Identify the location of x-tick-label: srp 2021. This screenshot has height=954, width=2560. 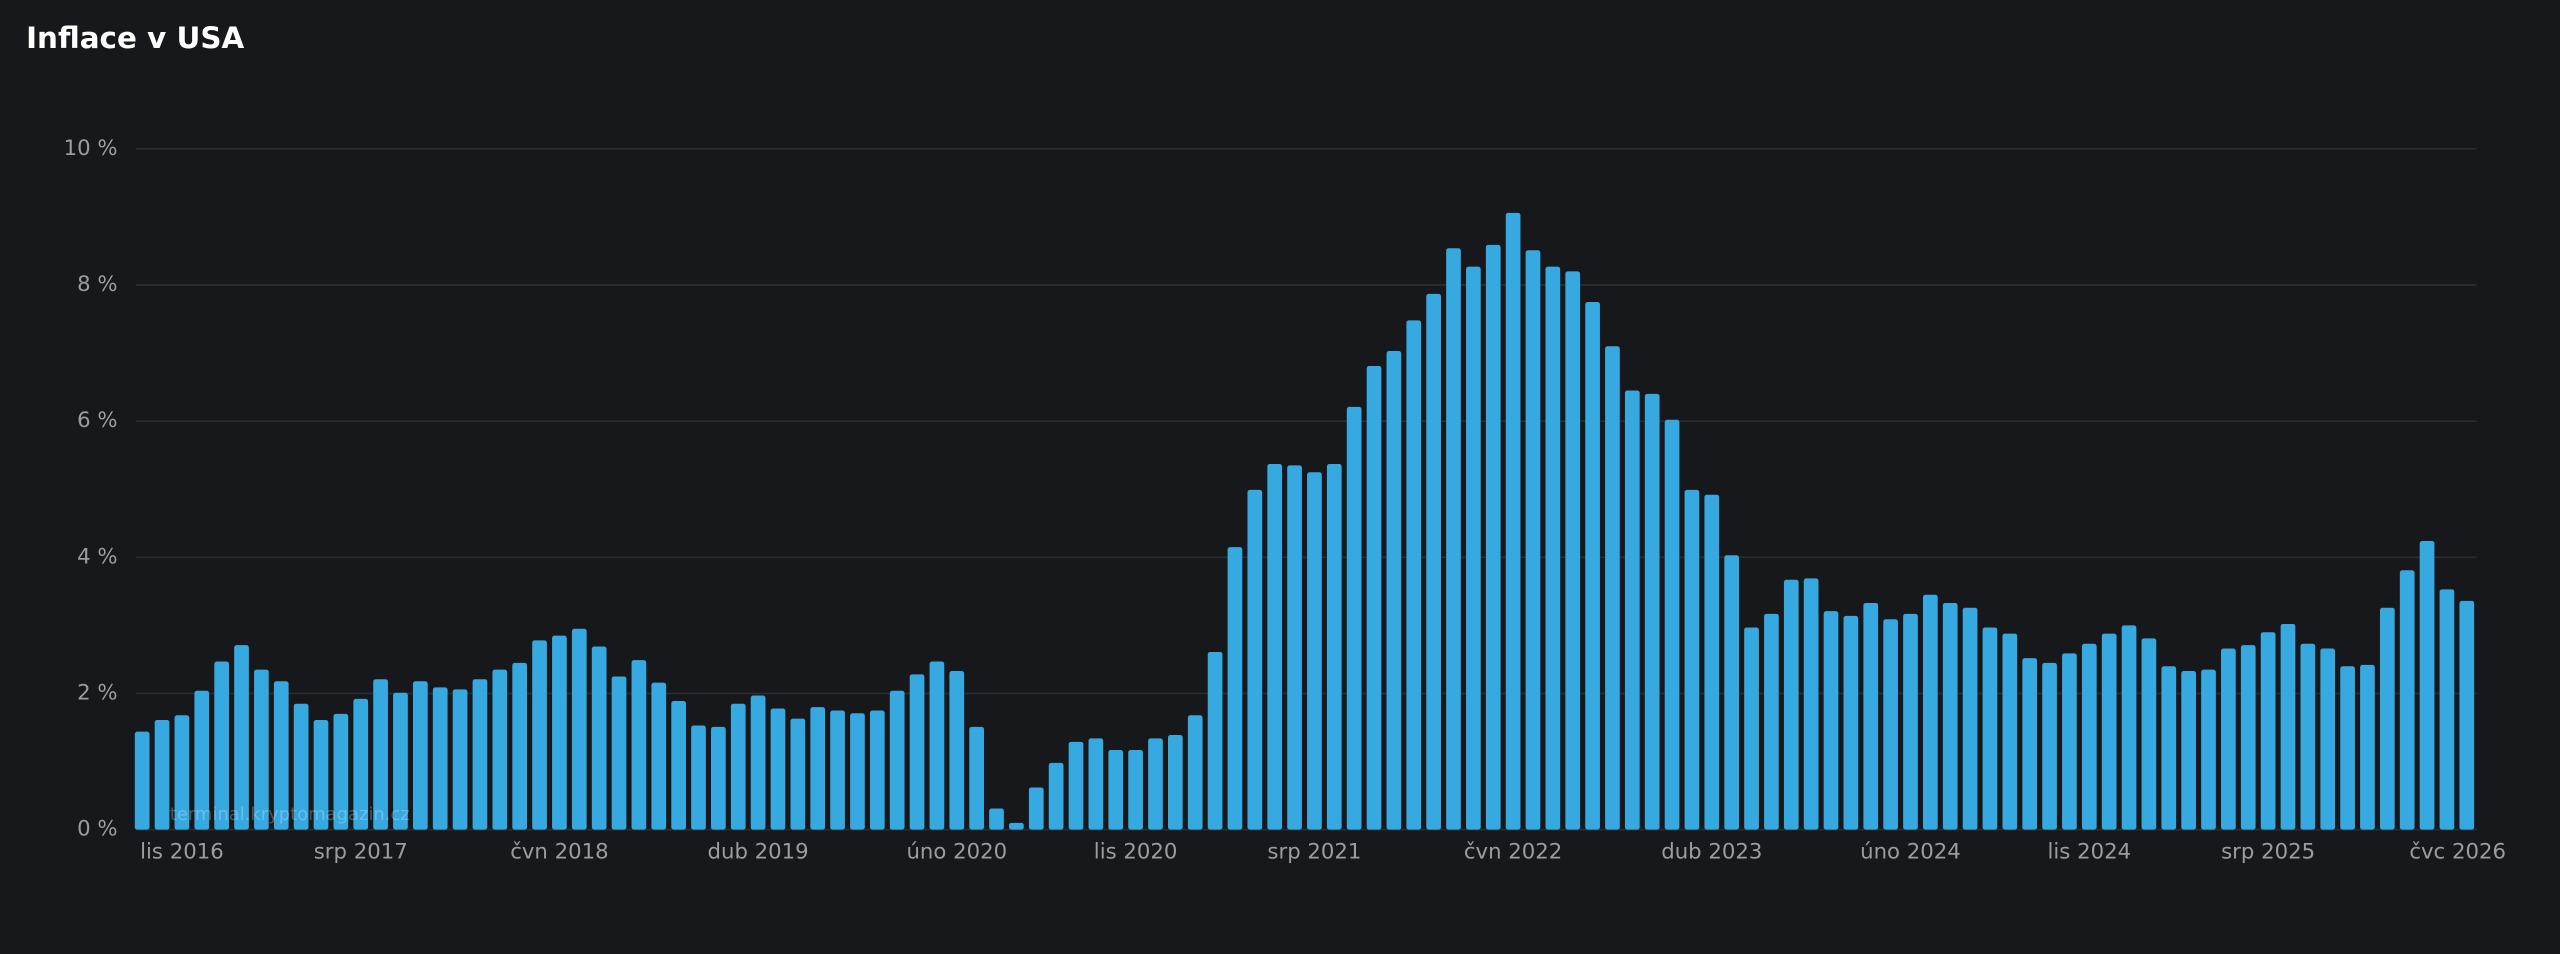
(1314, 852).